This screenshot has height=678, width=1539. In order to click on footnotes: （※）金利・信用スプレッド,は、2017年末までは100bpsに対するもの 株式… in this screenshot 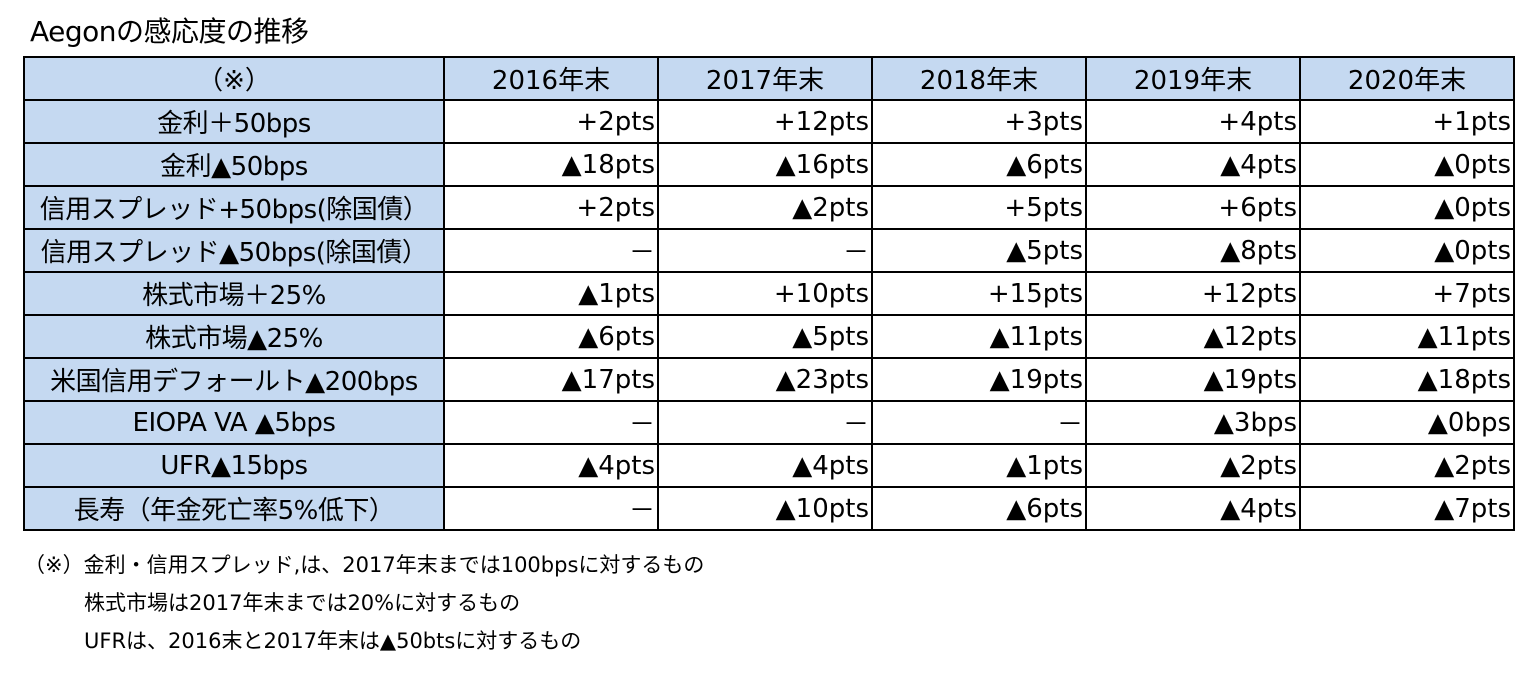, I will do `click(364, 603)`.